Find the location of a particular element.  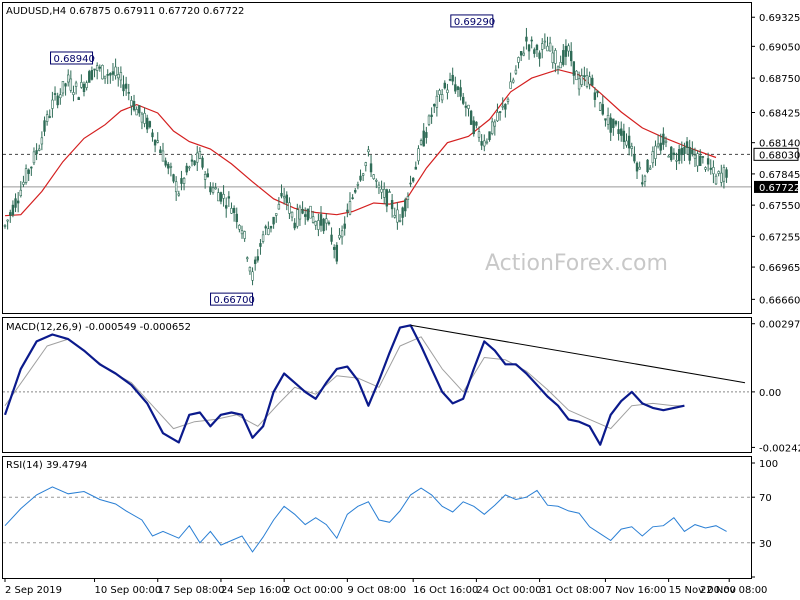

price-tick-label: 0.68425 is located at coordinates (779, 114).